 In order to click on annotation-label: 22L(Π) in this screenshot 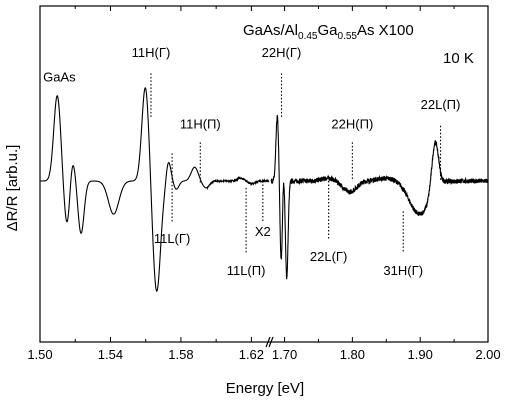, I will do `click(441, 104)`.